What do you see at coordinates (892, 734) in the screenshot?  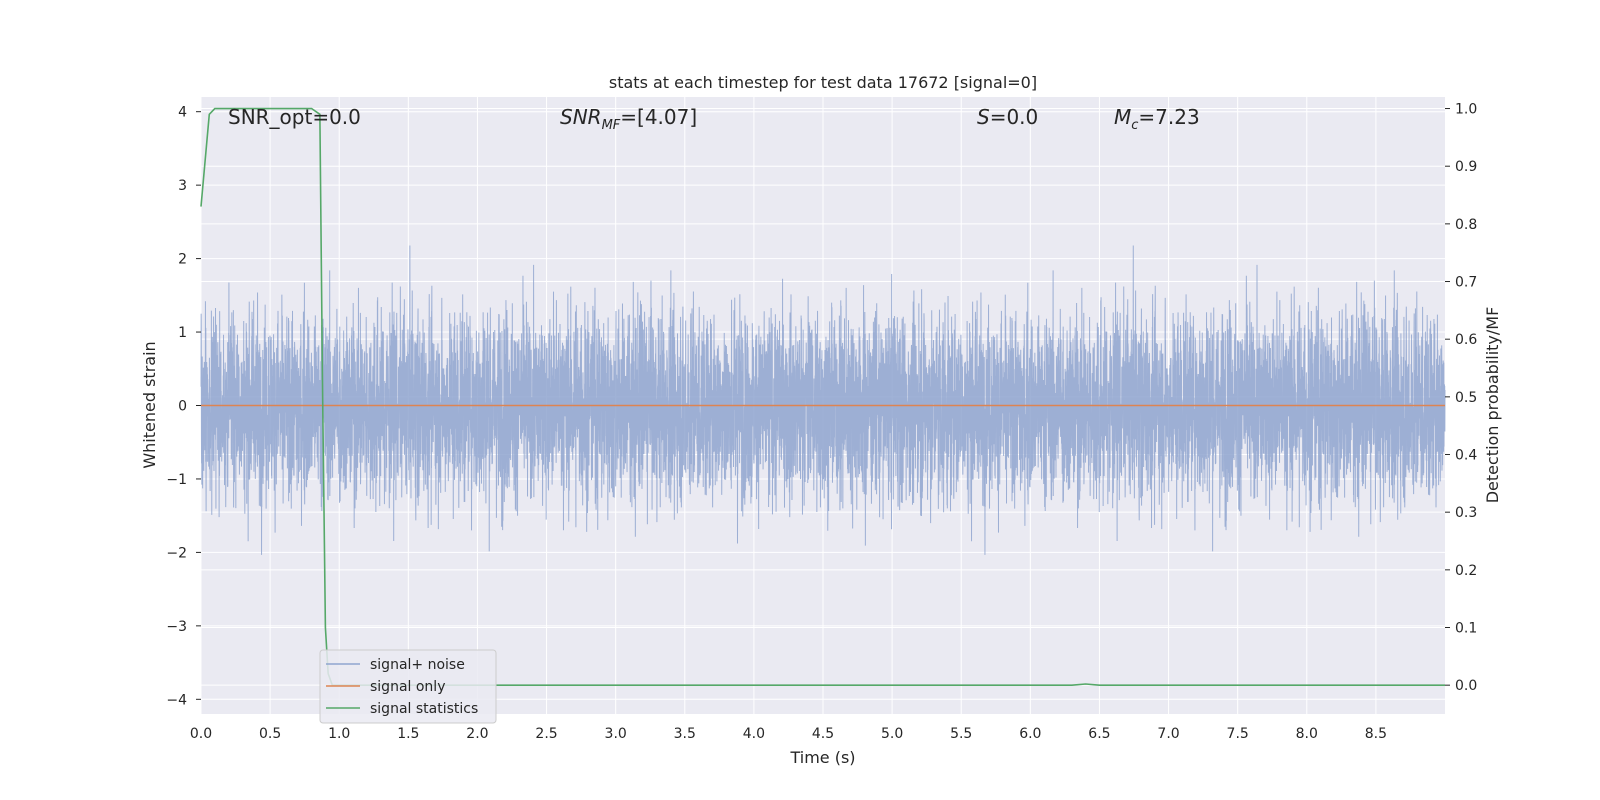 I see `x-tick-label: 5.0` at bounding box center [892, 734].